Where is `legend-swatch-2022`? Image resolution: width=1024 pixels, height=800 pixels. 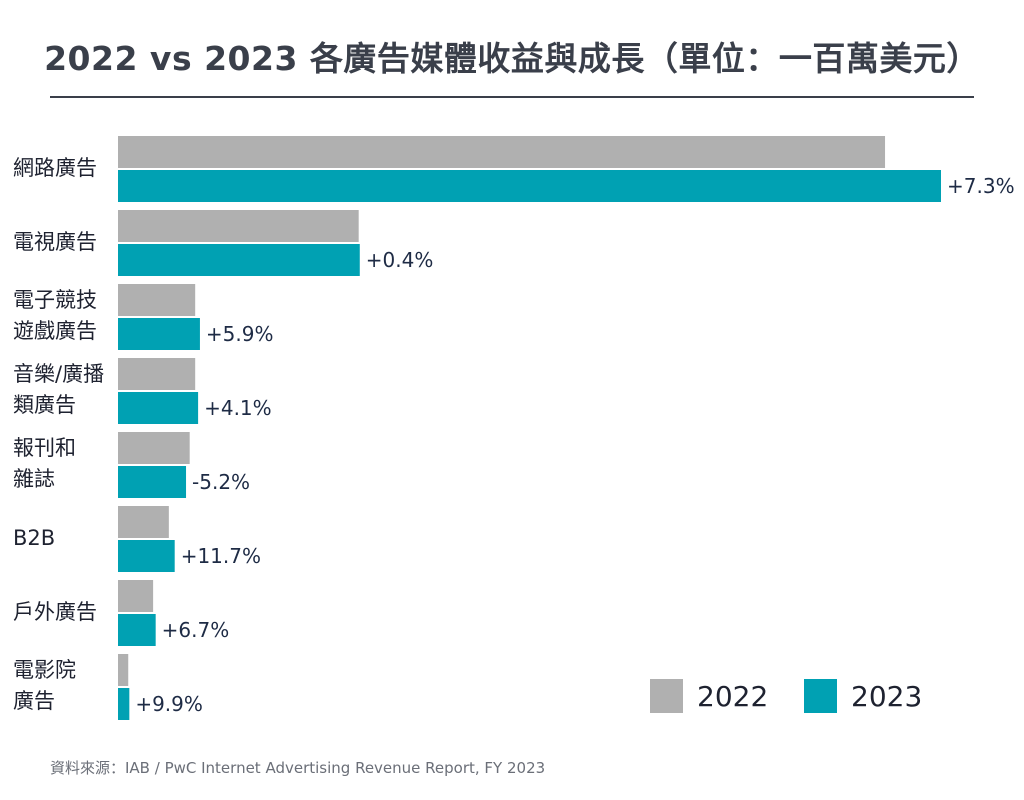 legend-swatch-2022 is located at coordinates (666, 696).